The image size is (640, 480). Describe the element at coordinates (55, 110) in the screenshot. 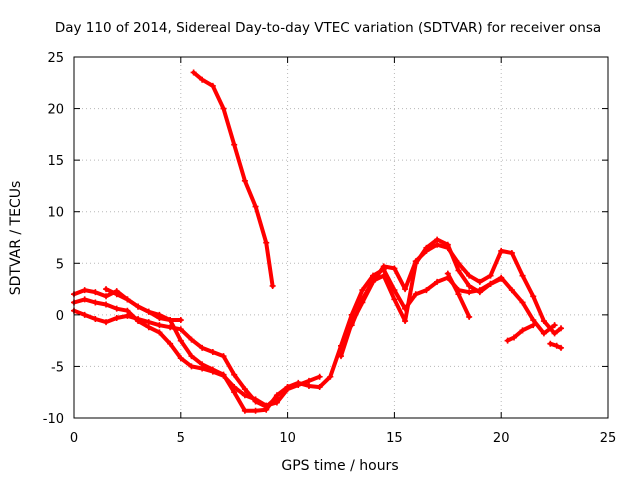

I see `y-tick-label: 20` at that location.